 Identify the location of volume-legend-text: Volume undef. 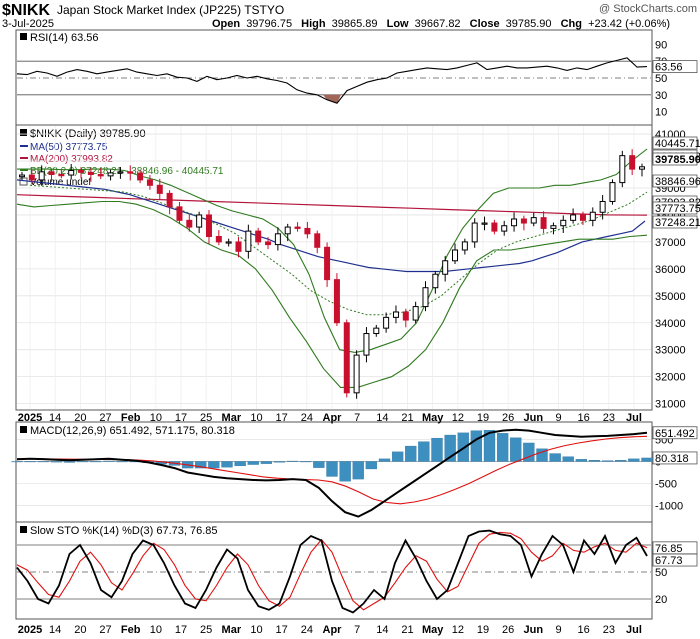
(60, 182).